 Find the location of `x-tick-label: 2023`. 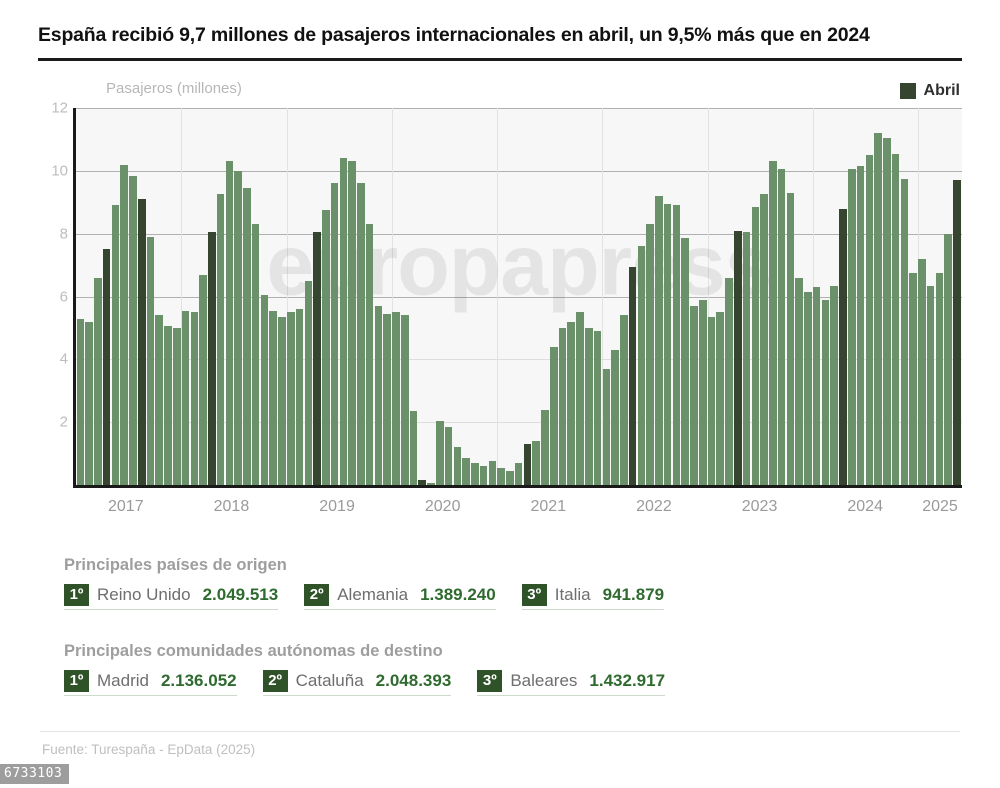

x-tick-label: 2023 is located at coordinates (759, 506).